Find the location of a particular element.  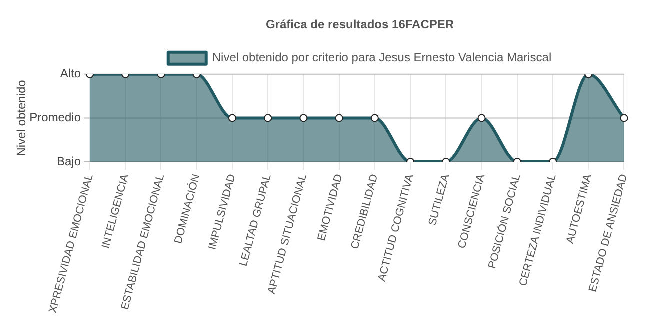

legend-label: Nivel obtenido por criterio para Jesus Ernesto Valencia Mariscal is located at coordinates (382, 57).